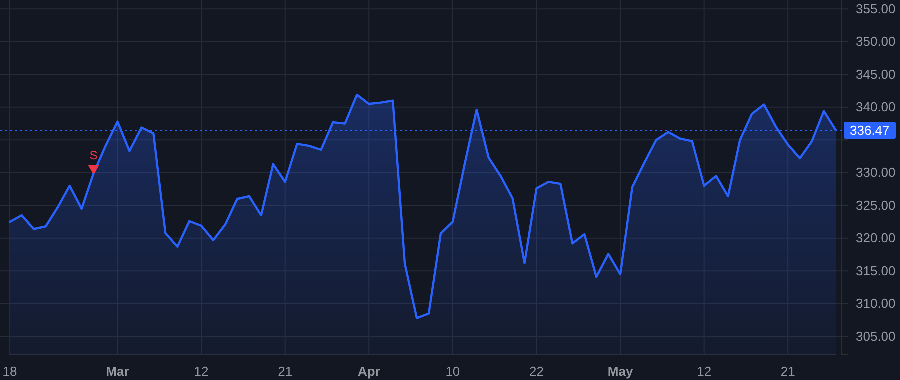 The width and height of the screenshot is (900, 380). Describe the element at coordinates (876, 270) in the screenshot. I see `y-tick-label: 315.00` at that location.